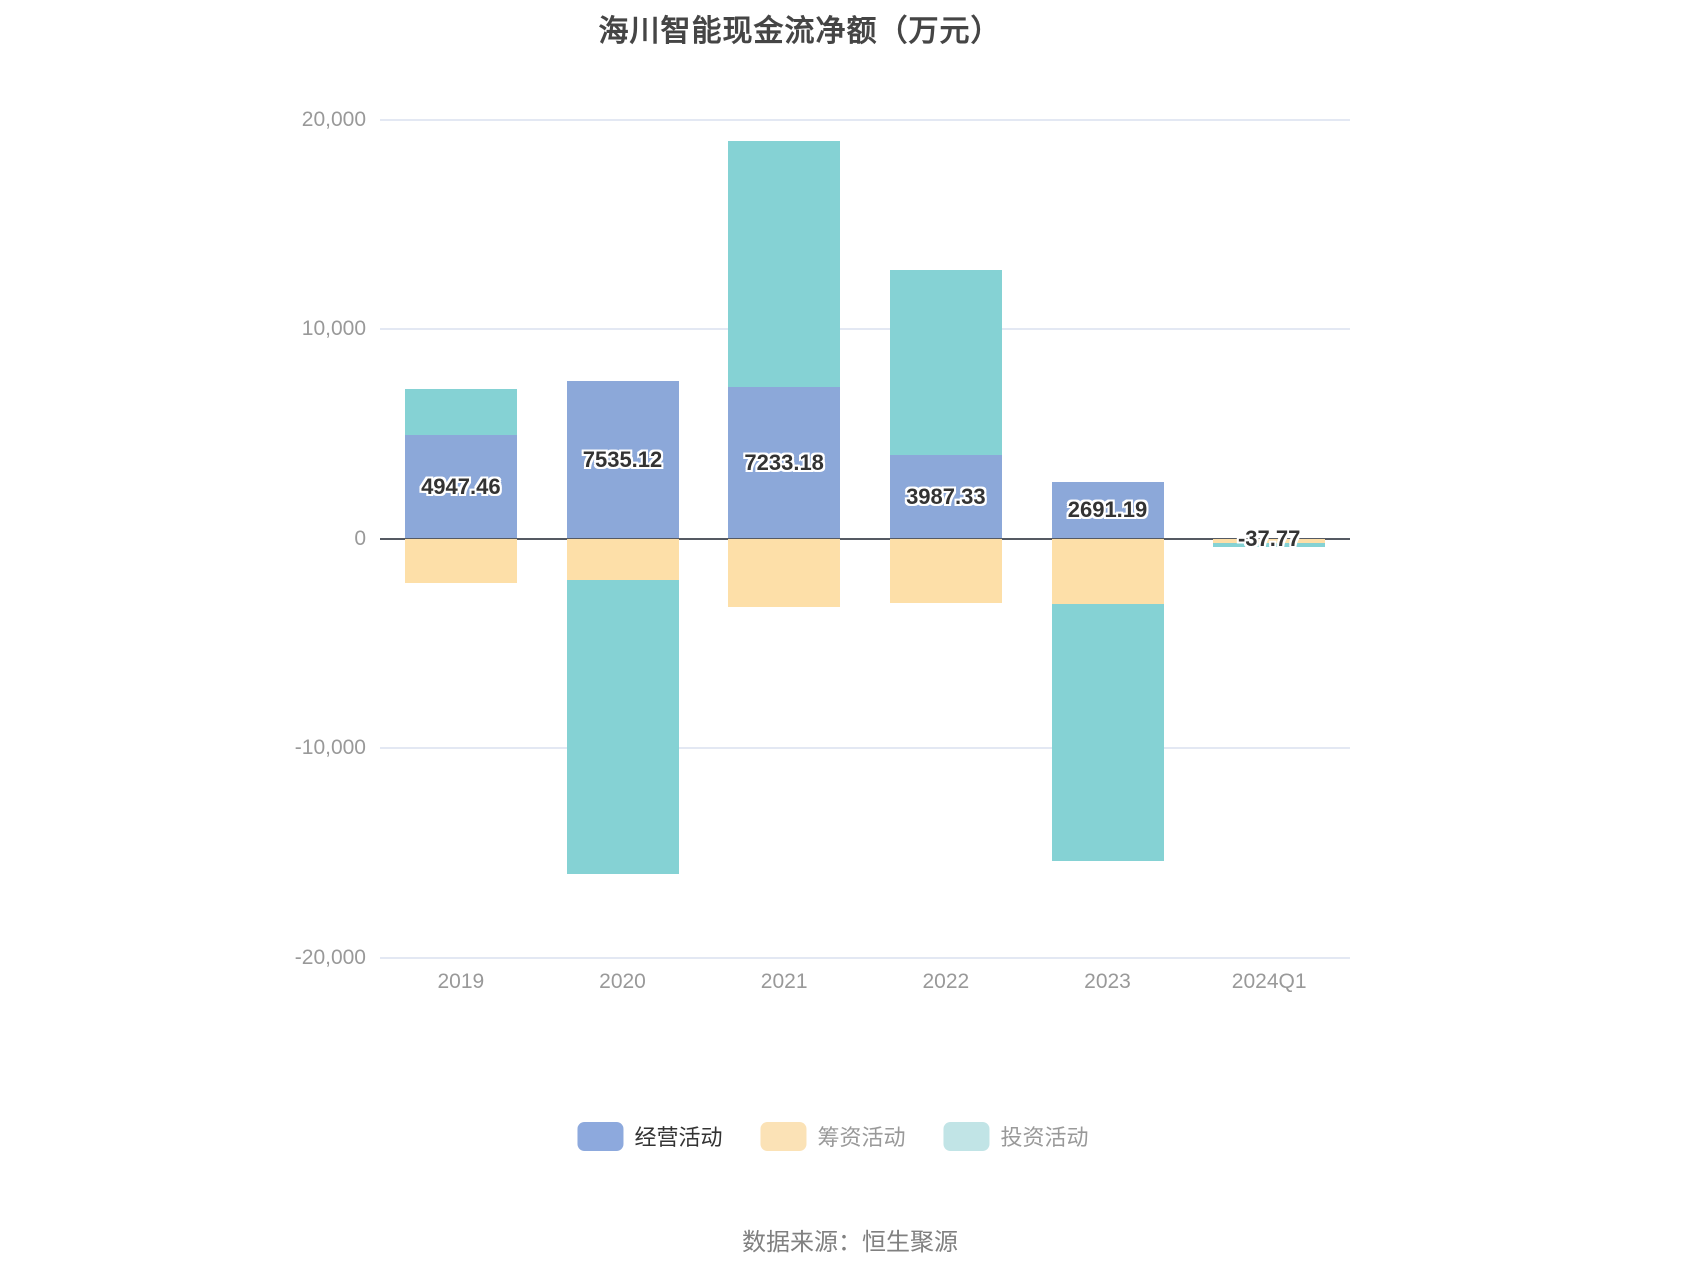  I want to click on legend-swatch-operating-icon, so click(600, 1136).